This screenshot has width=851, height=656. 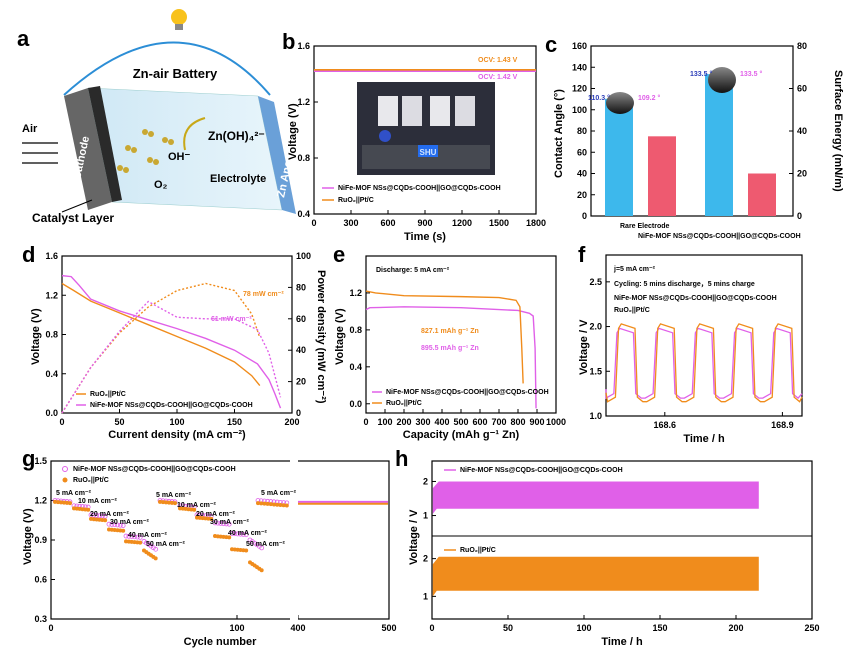 What do you see at coordinates (479, 422) in the screenshot?
I see `xtick-label-e-6: 600` at bounding box center [479, 422].